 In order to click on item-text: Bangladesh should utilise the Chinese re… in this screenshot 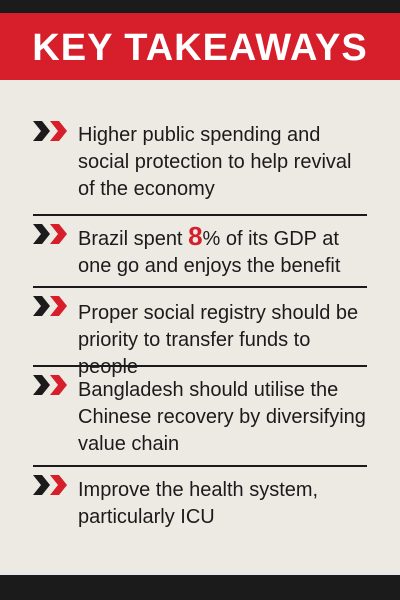, I will do `click(222, 417)`.